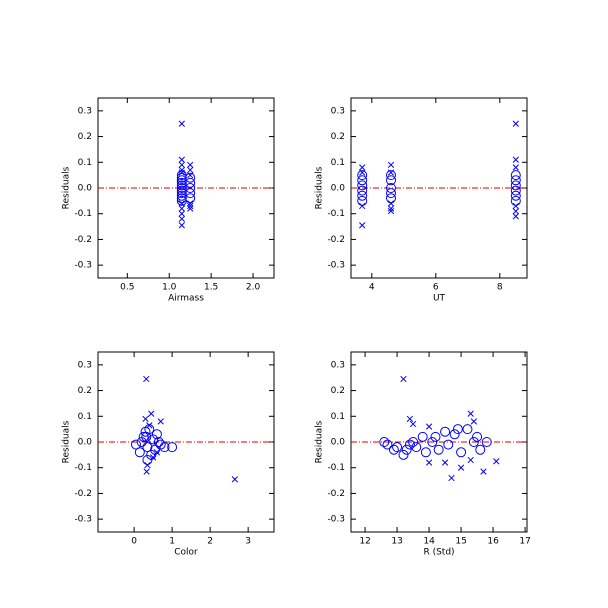  I want to click on x-tick-label: 0, so click(134, 542).